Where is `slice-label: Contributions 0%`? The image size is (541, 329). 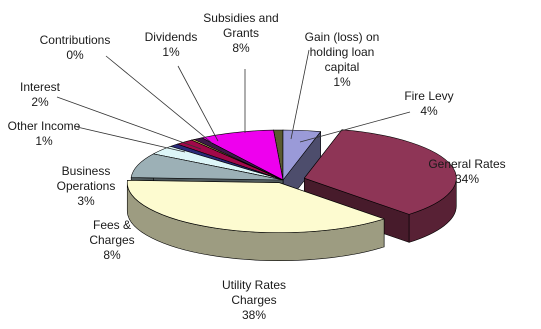
slice-label: Contributions 0% is located at coordinates (75, 47).